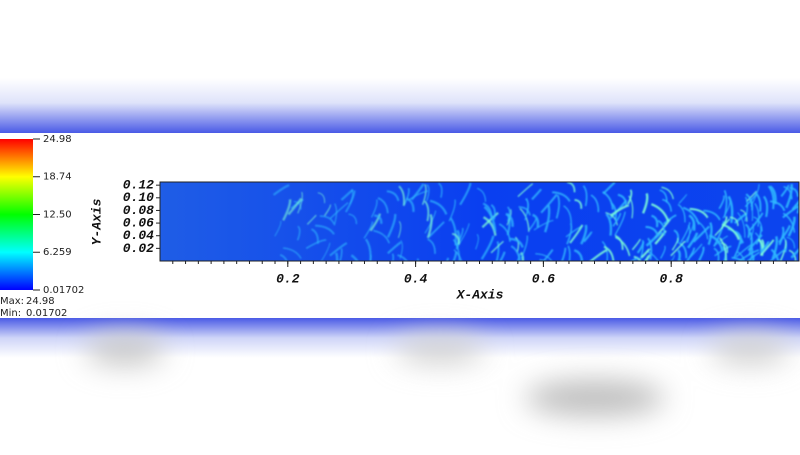 This screenshot has width=800, height=455. I want to click on x-axis-label: X-Axis, so click(480, 294).